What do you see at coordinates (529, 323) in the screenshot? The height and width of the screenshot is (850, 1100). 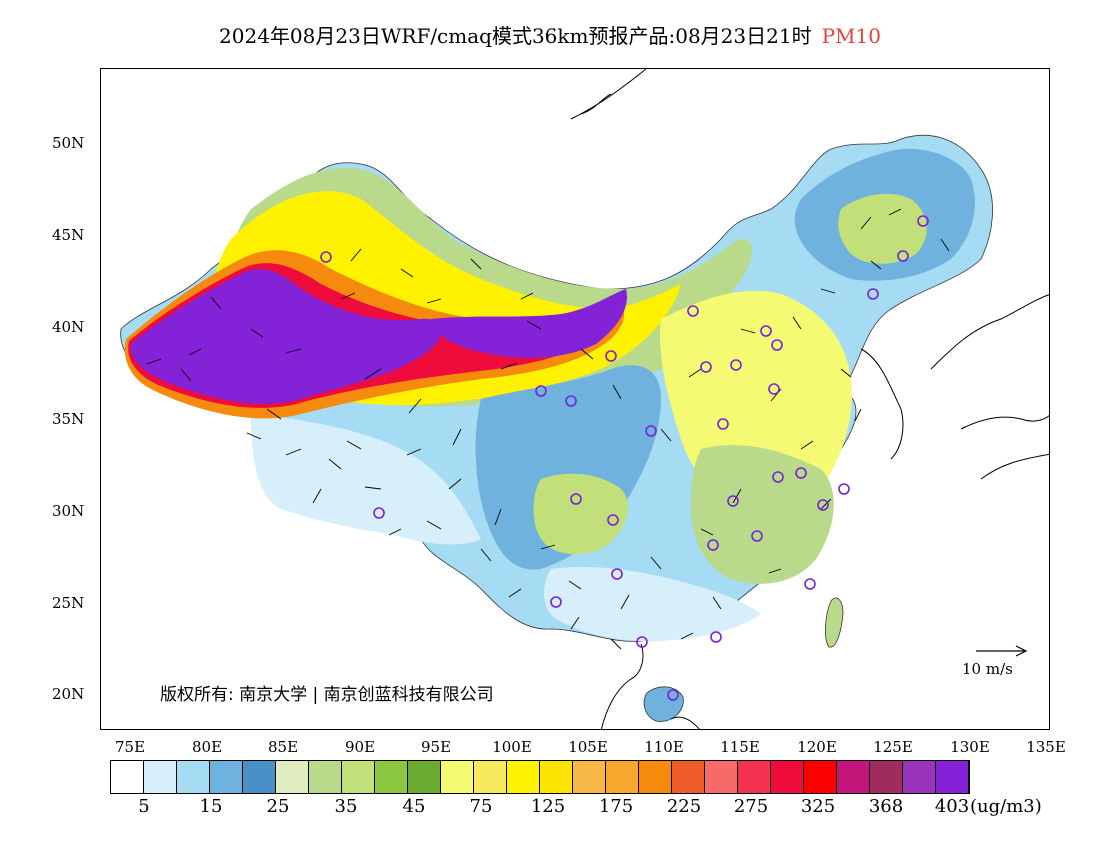 I see `purple-core-hexi` at bounding box center [529, 323].